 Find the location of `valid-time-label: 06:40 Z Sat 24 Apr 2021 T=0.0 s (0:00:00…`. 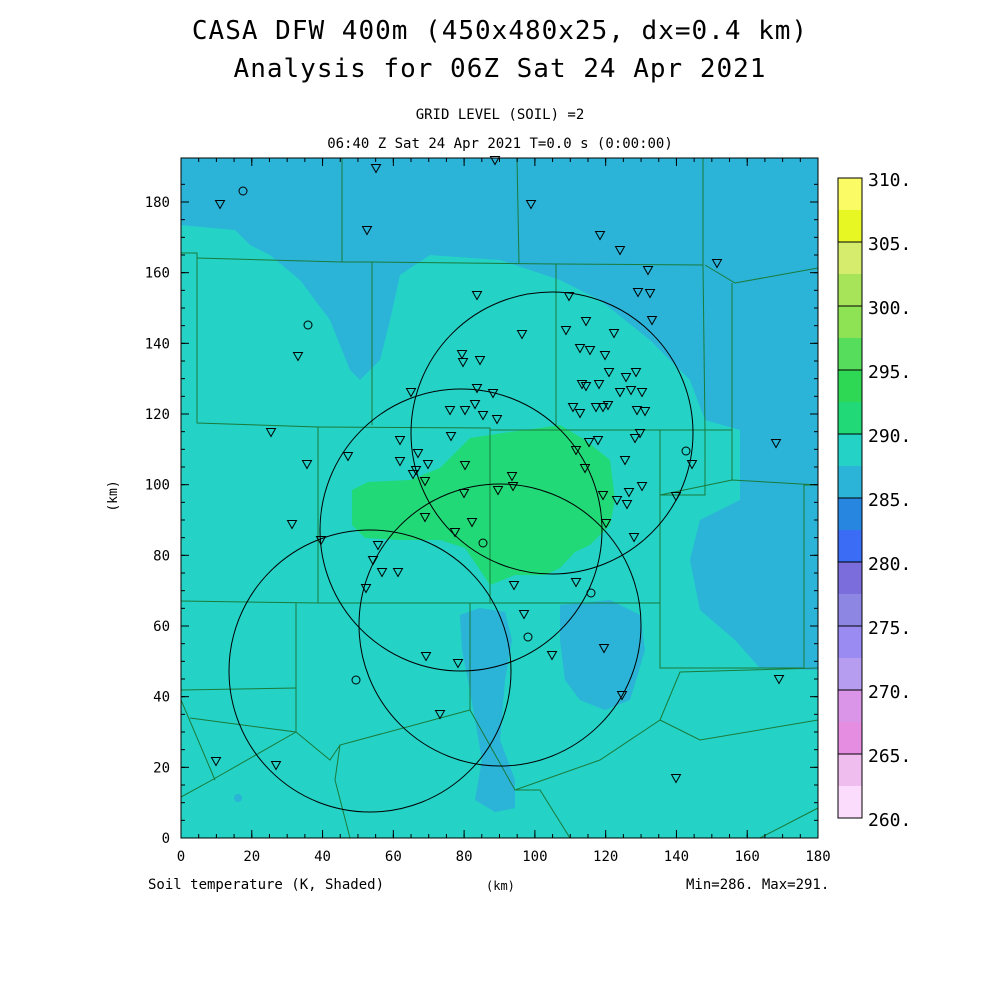

valid-time-label: 06:40 Z Sat 24 Apr 2021 T=0.0 s (0:00:00… is located at coordinates (500, 144).